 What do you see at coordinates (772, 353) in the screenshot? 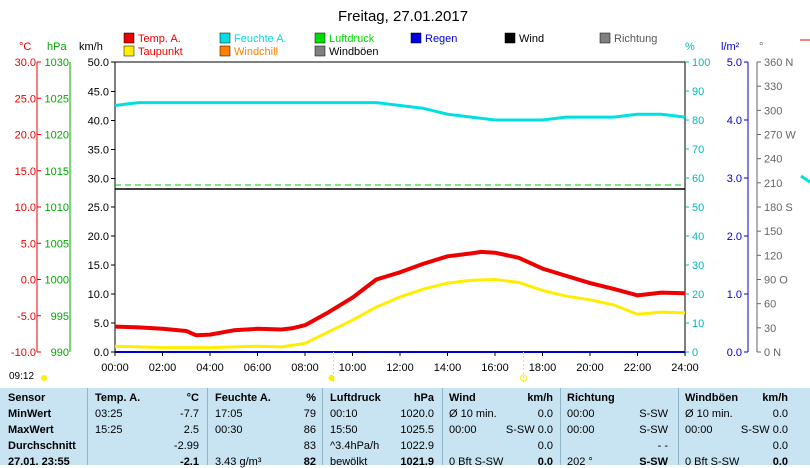
I see `direction-tick: 0 N` at bounding box center [772, 353].